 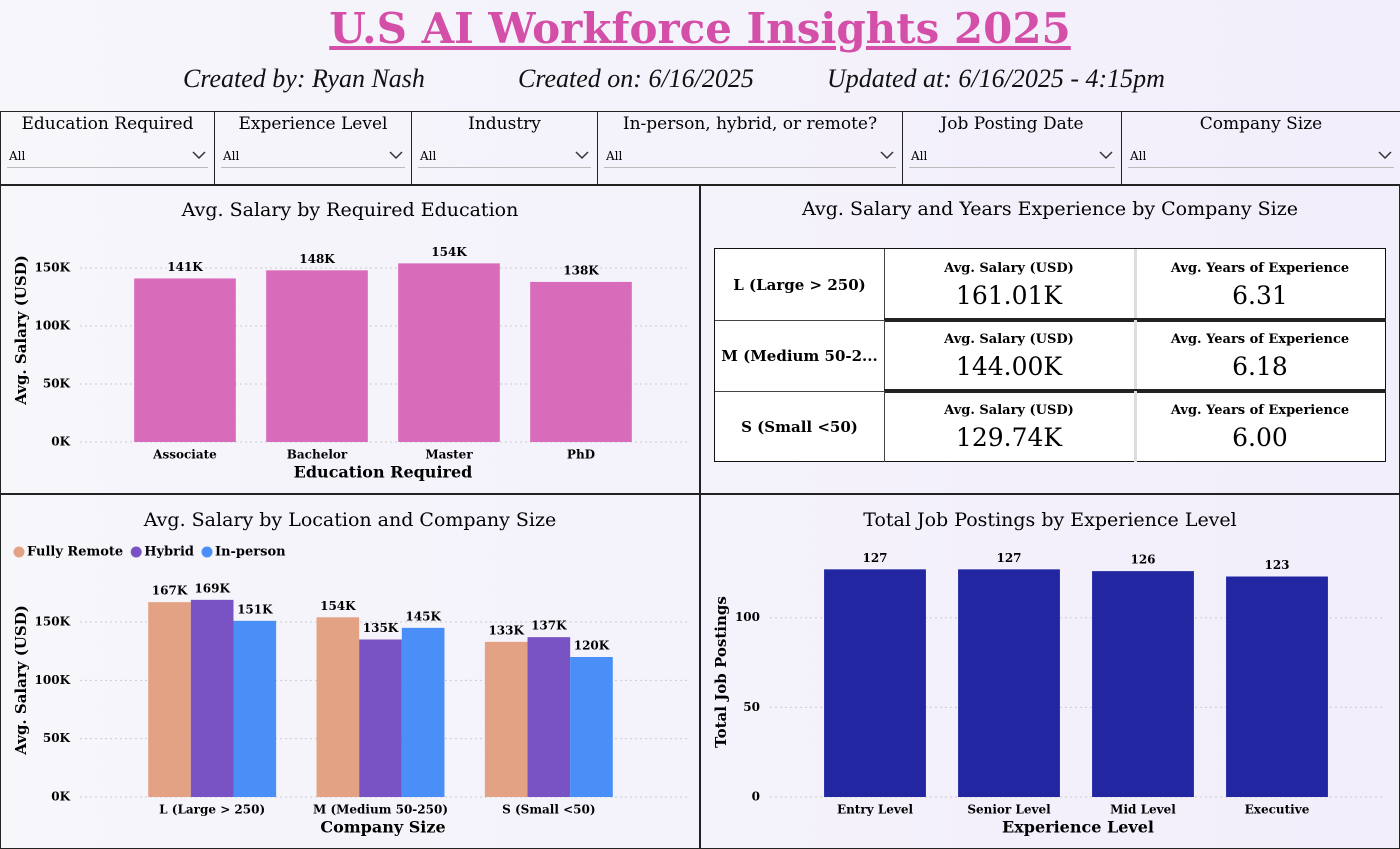 What do you see at coordinates (1009, 810) in the screenshot?
I see `x-tick-label: Senior Level` at bounding box center [1009, 810].